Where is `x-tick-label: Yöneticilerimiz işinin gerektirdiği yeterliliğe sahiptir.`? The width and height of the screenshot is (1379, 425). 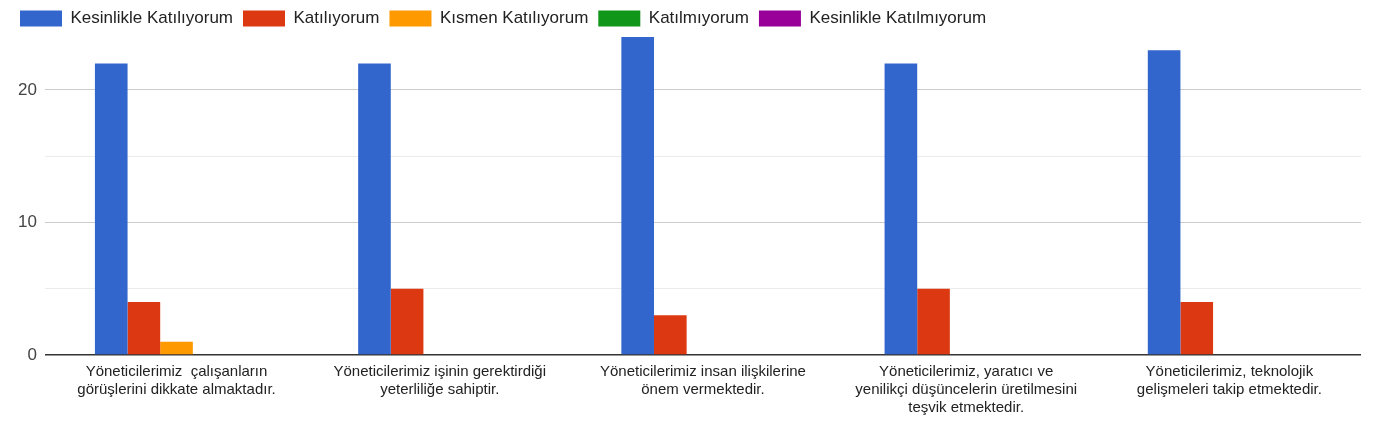
x-tick-label: Yöneticilerimiz işinin gerektirdiği yeterliliğe sahiptir. is located at coordinates (440, 380).